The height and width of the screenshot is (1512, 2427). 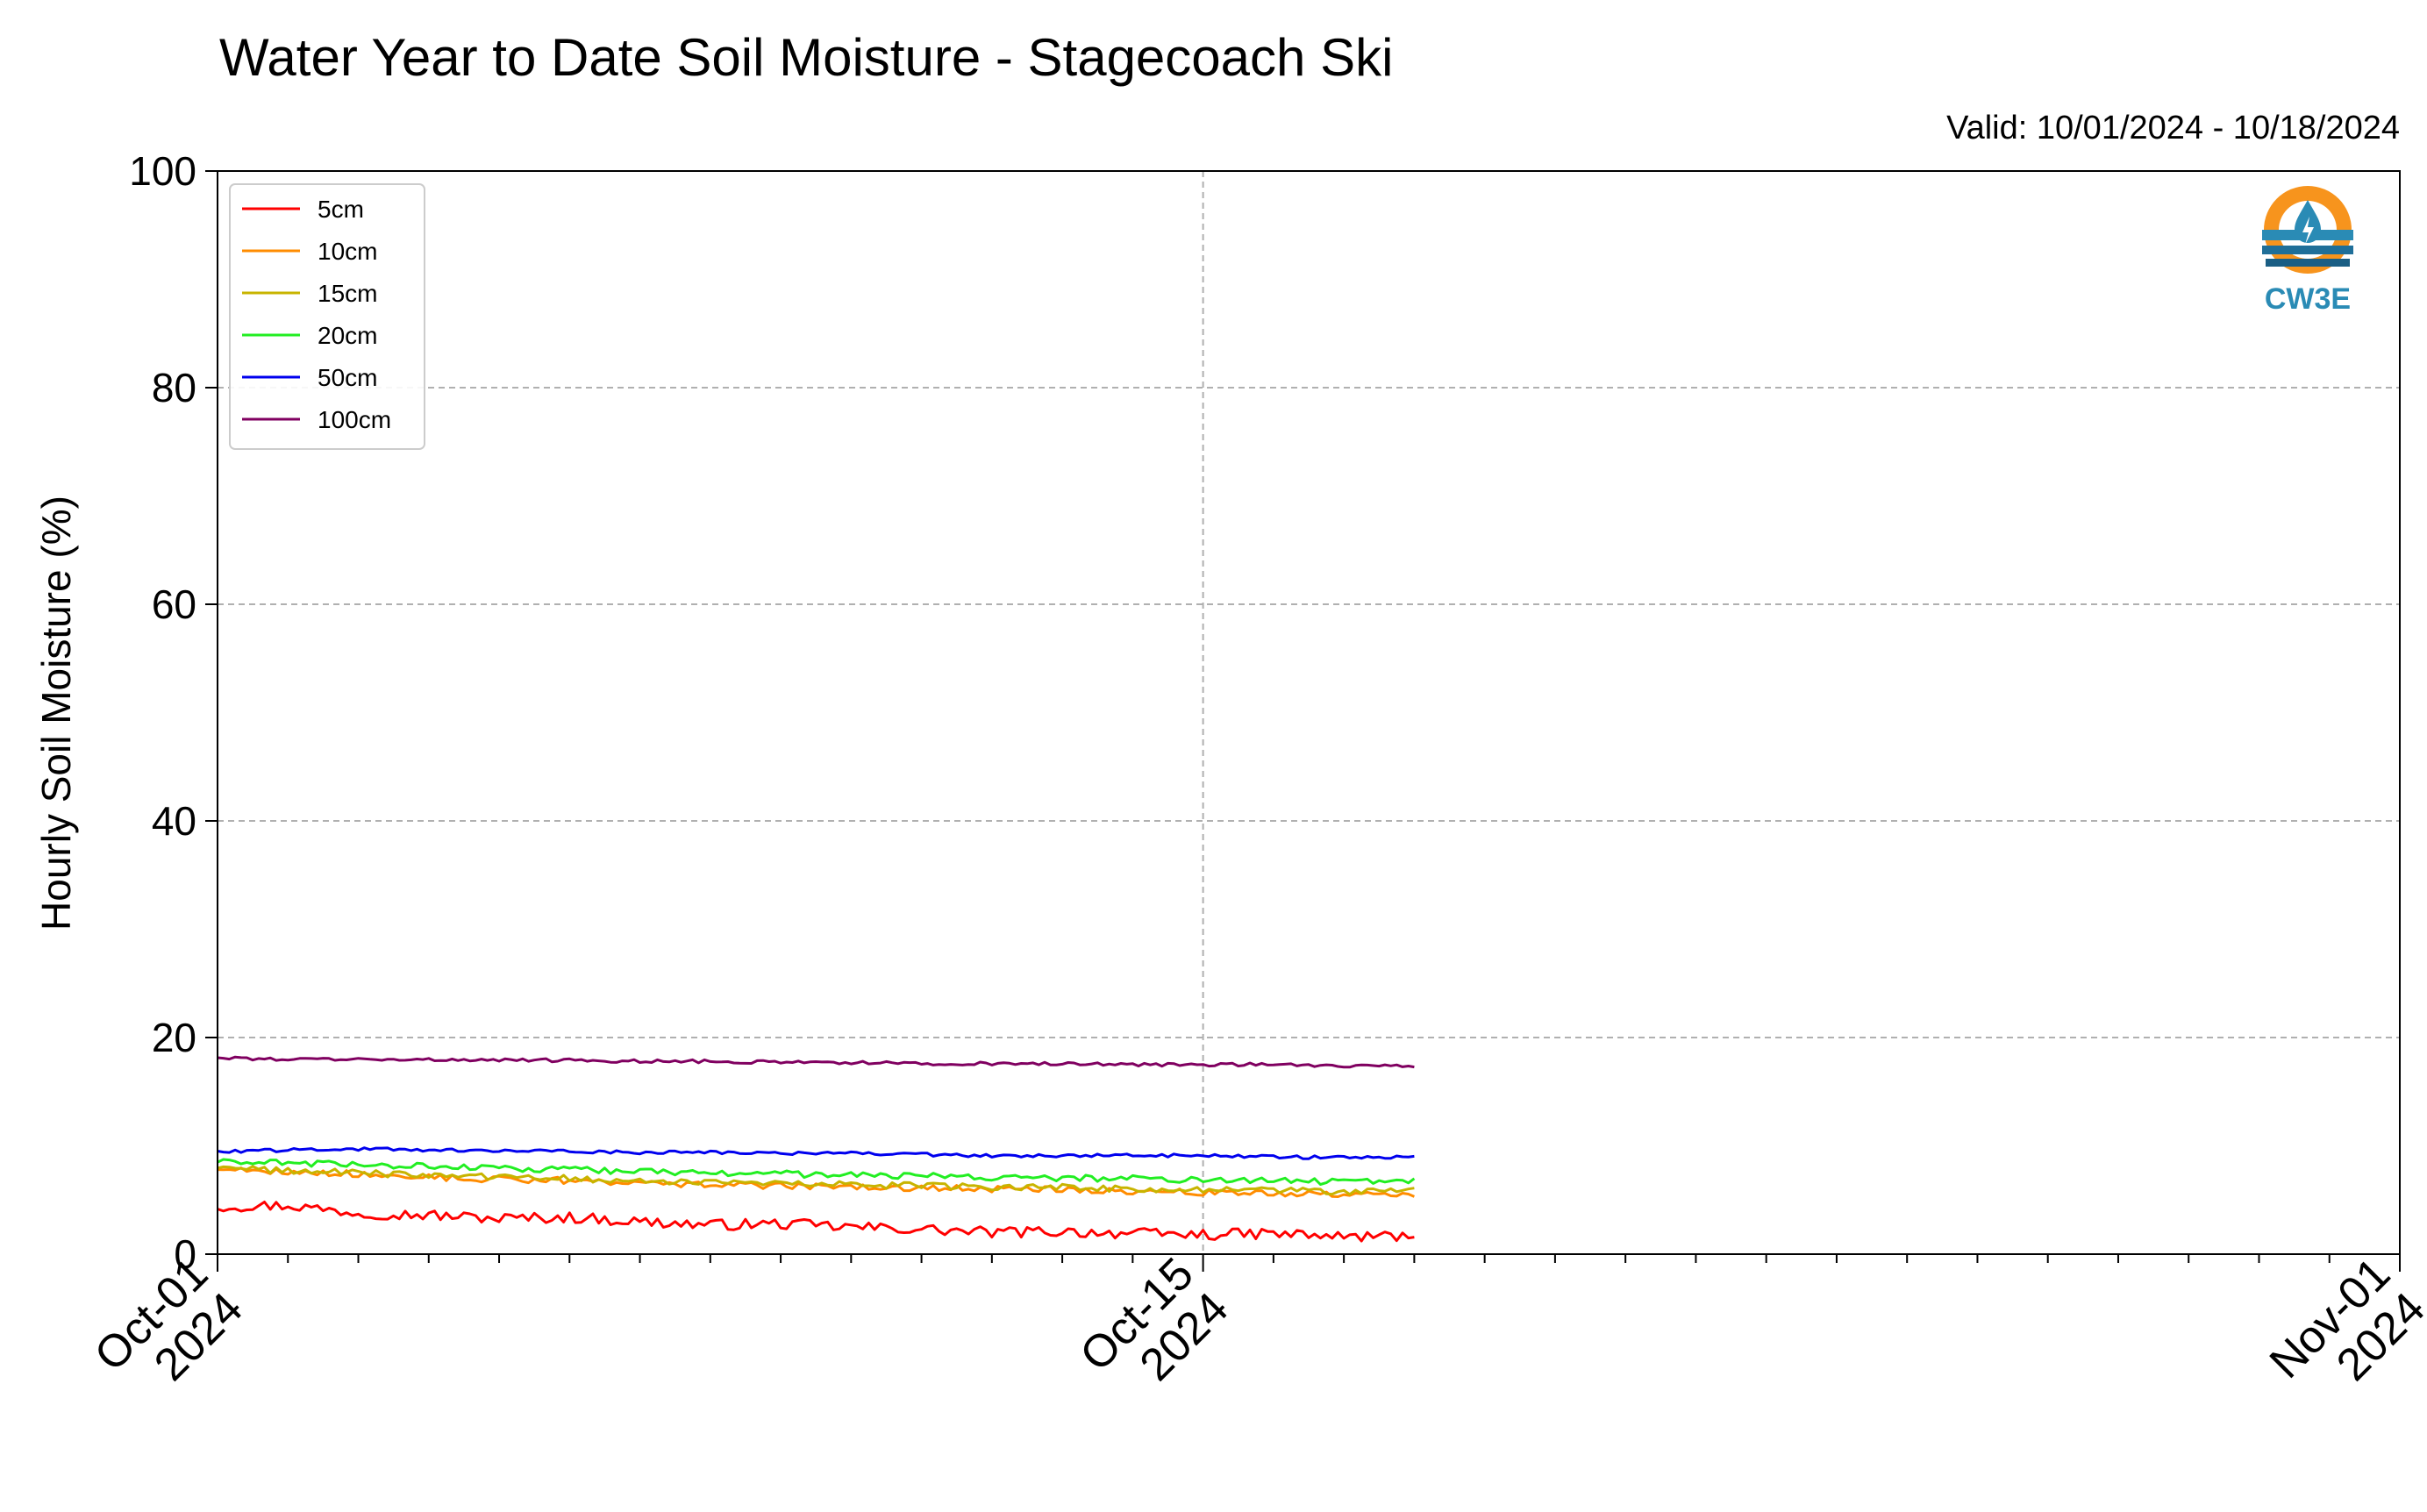 I want to click on y-tick-label: 80, so click(x=174, y=387).